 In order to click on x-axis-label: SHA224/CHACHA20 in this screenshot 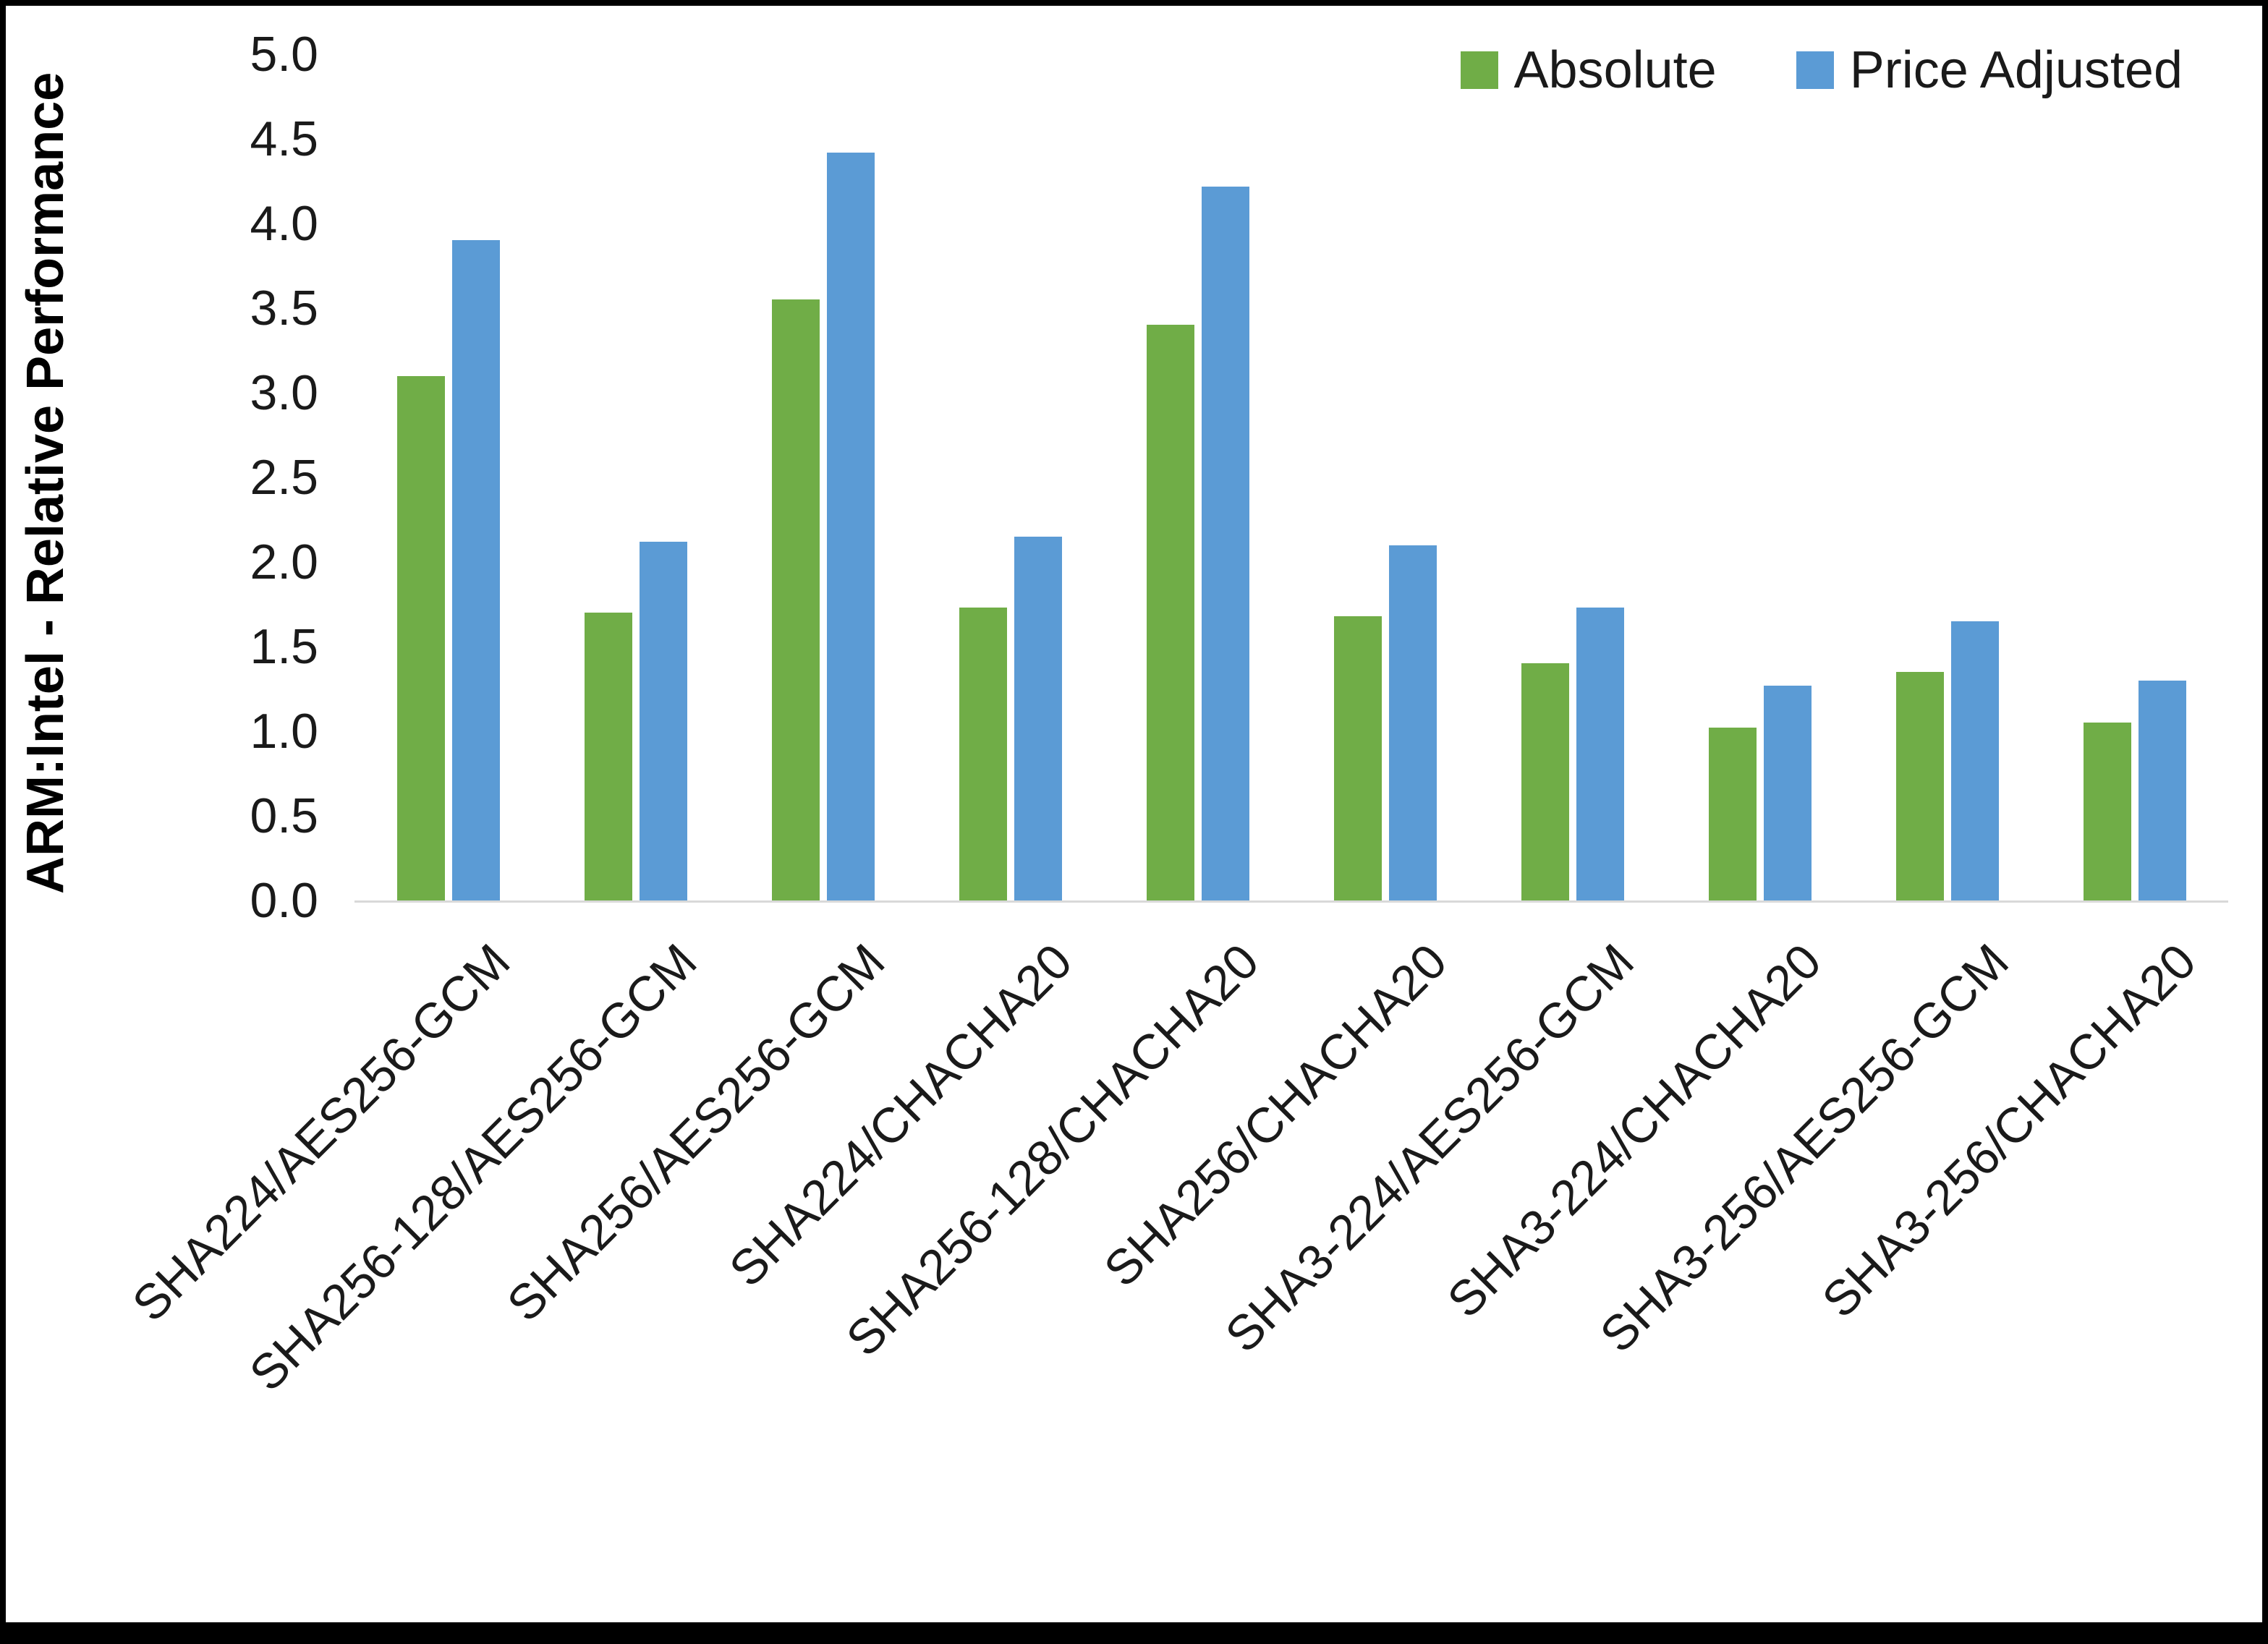, I will do `click(900, 1115)`.